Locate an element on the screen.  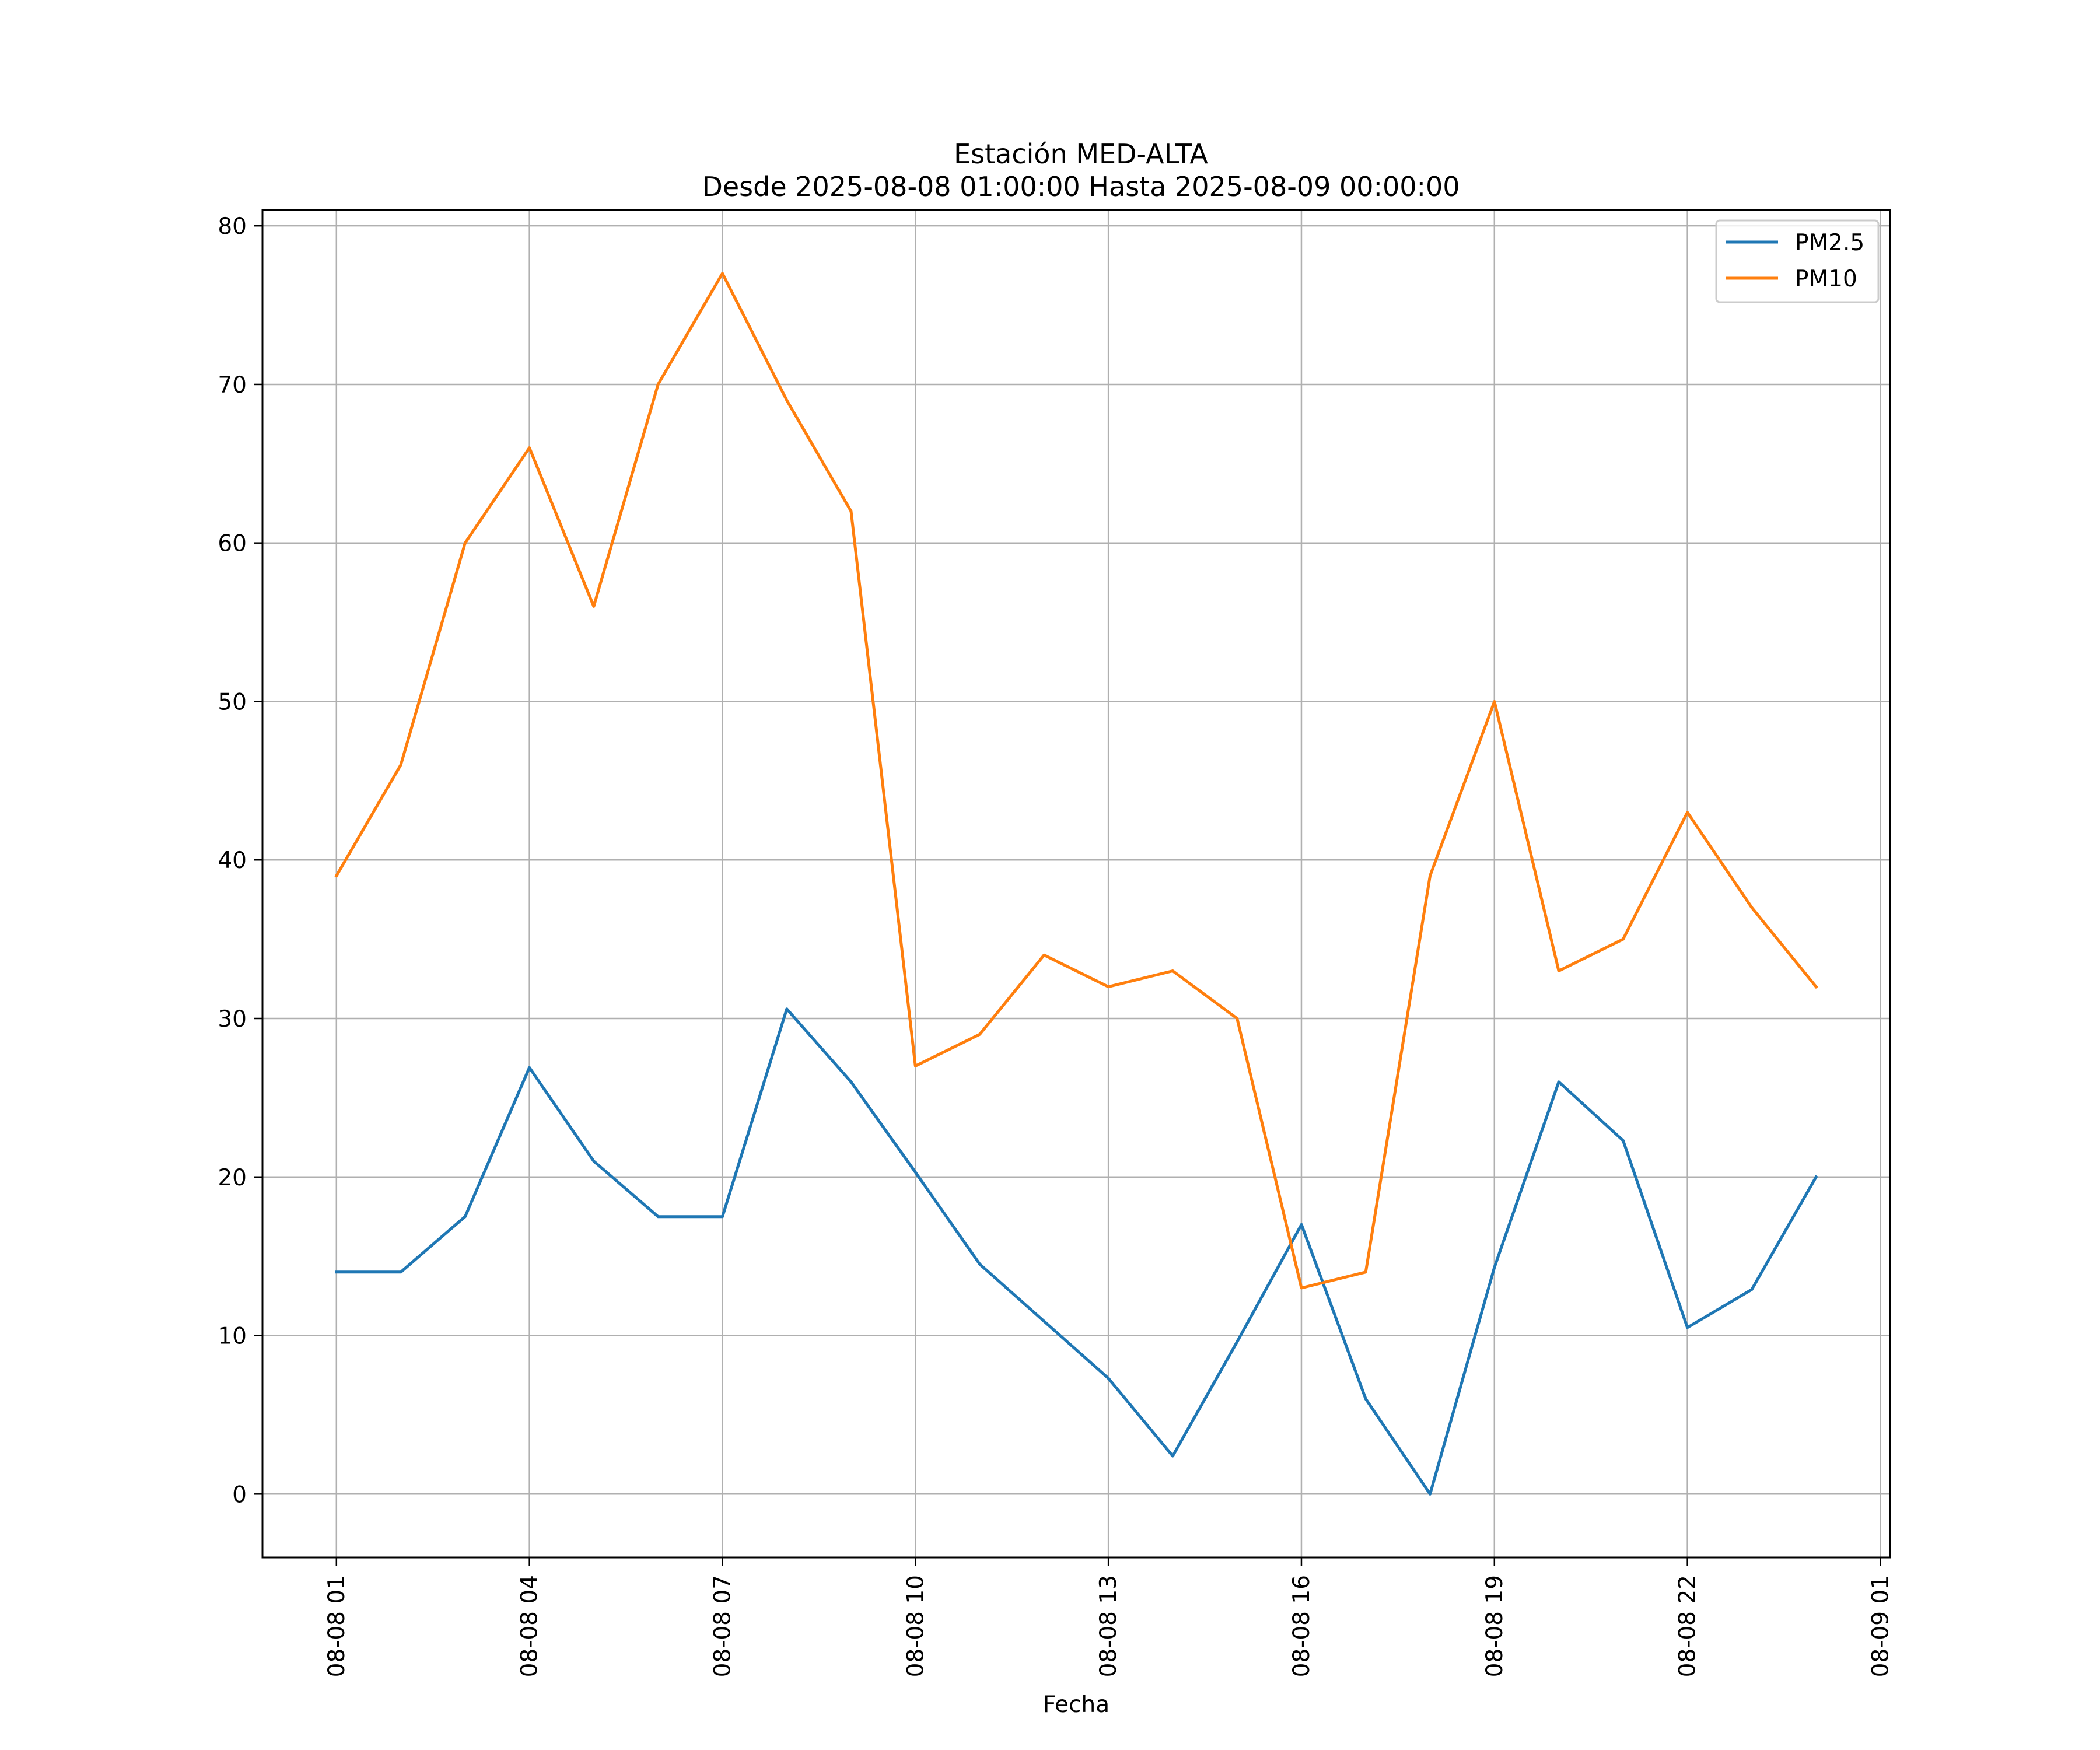
y-tick-label: 20 is located at coordinates (232, 1178).